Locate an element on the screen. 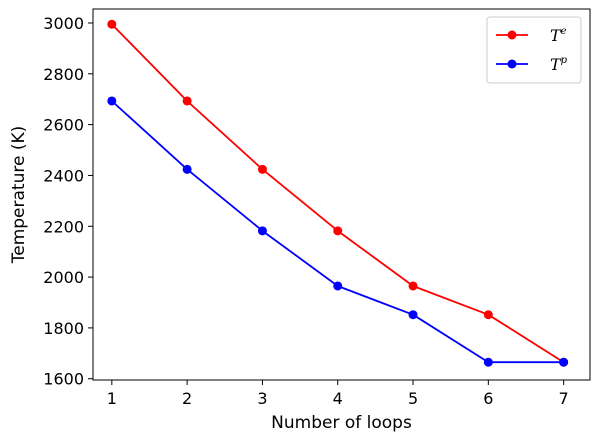 The image size is (599, 442). x-tick-label: 6 is located at coordinates (488, 398).